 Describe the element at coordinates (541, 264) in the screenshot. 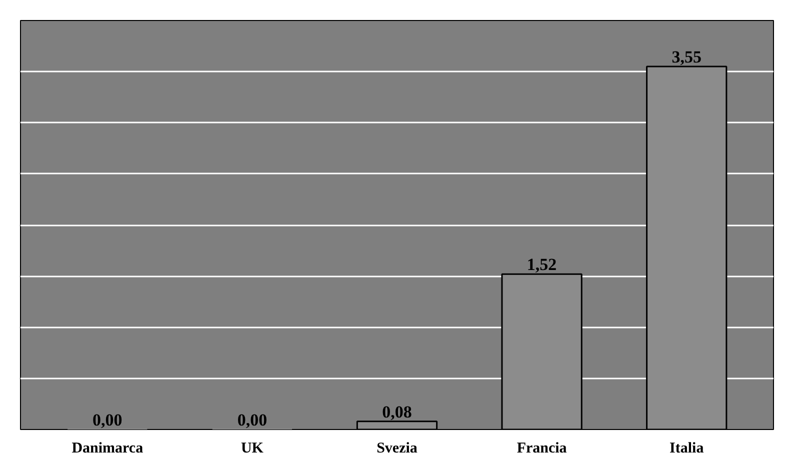

I see `data-label: 1,52` at that location.